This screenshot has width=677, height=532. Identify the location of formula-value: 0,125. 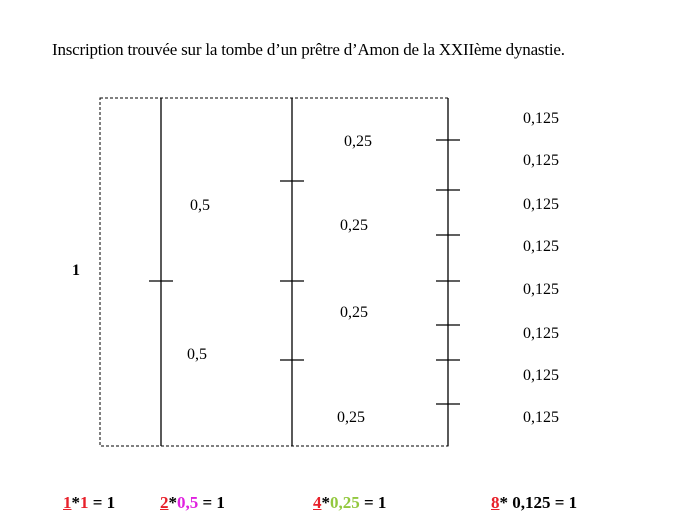
(529, 502).